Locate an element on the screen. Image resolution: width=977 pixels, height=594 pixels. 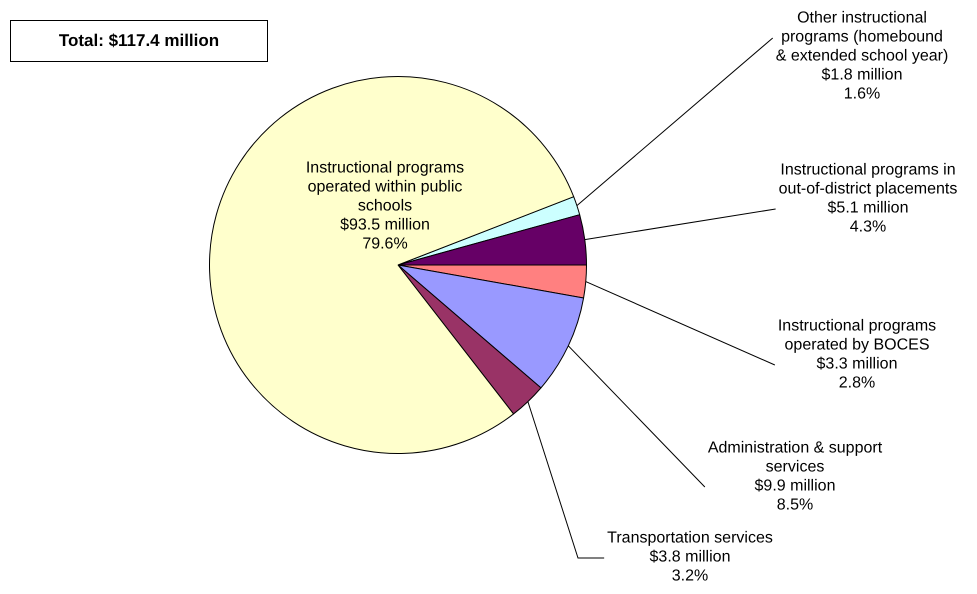
slice-label: Administration & support services is located at coordinates (795, 457).